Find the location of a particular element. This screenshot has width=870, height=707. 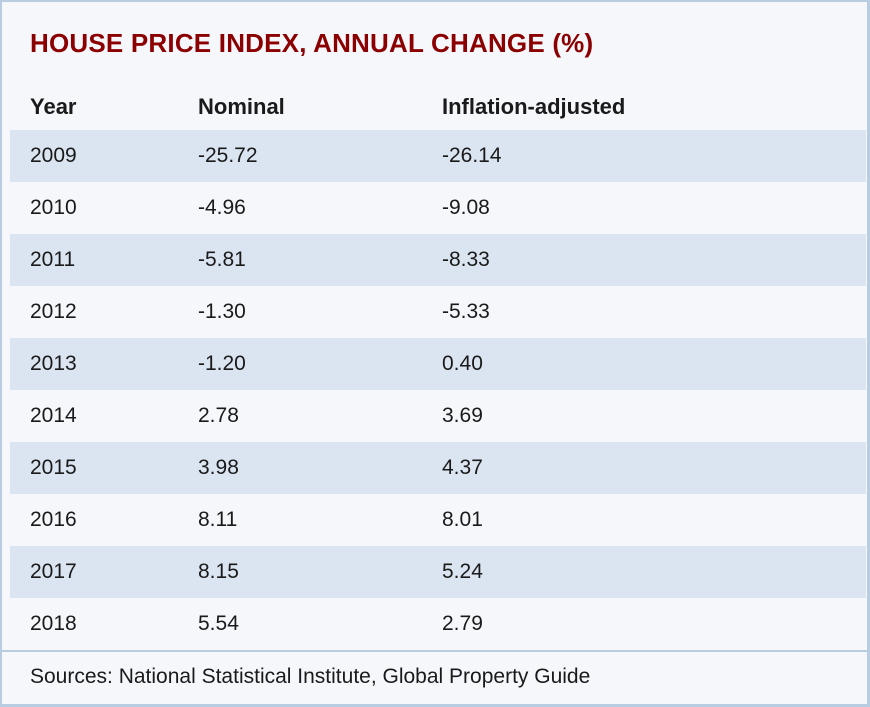

inflation-adjusted-cell: 3.69 is located at coordinates (462, 415).